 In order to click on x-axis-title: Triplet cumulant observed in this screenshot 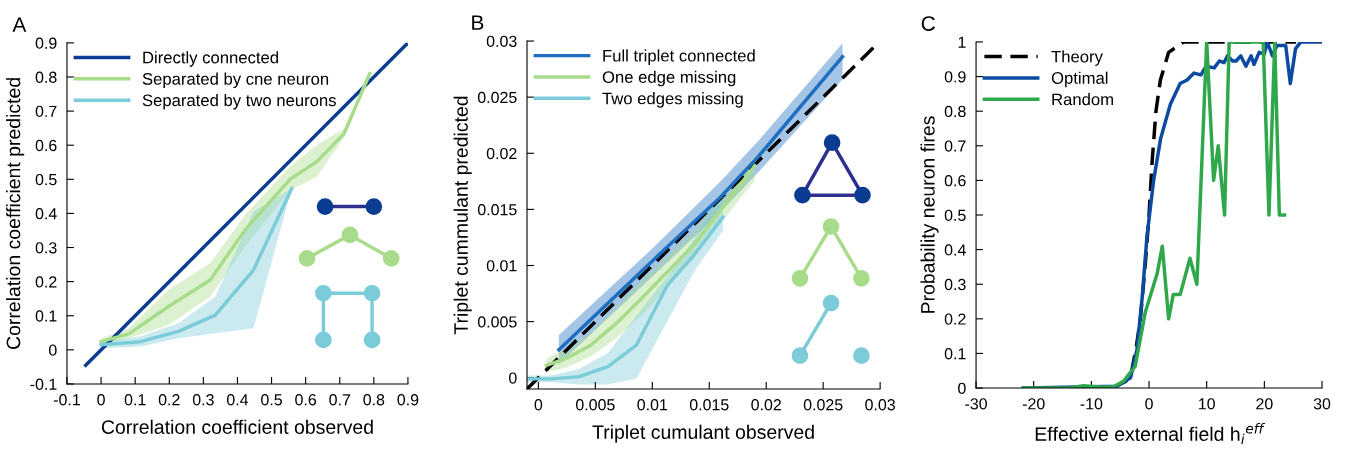, I will do `click(703, 433)`.